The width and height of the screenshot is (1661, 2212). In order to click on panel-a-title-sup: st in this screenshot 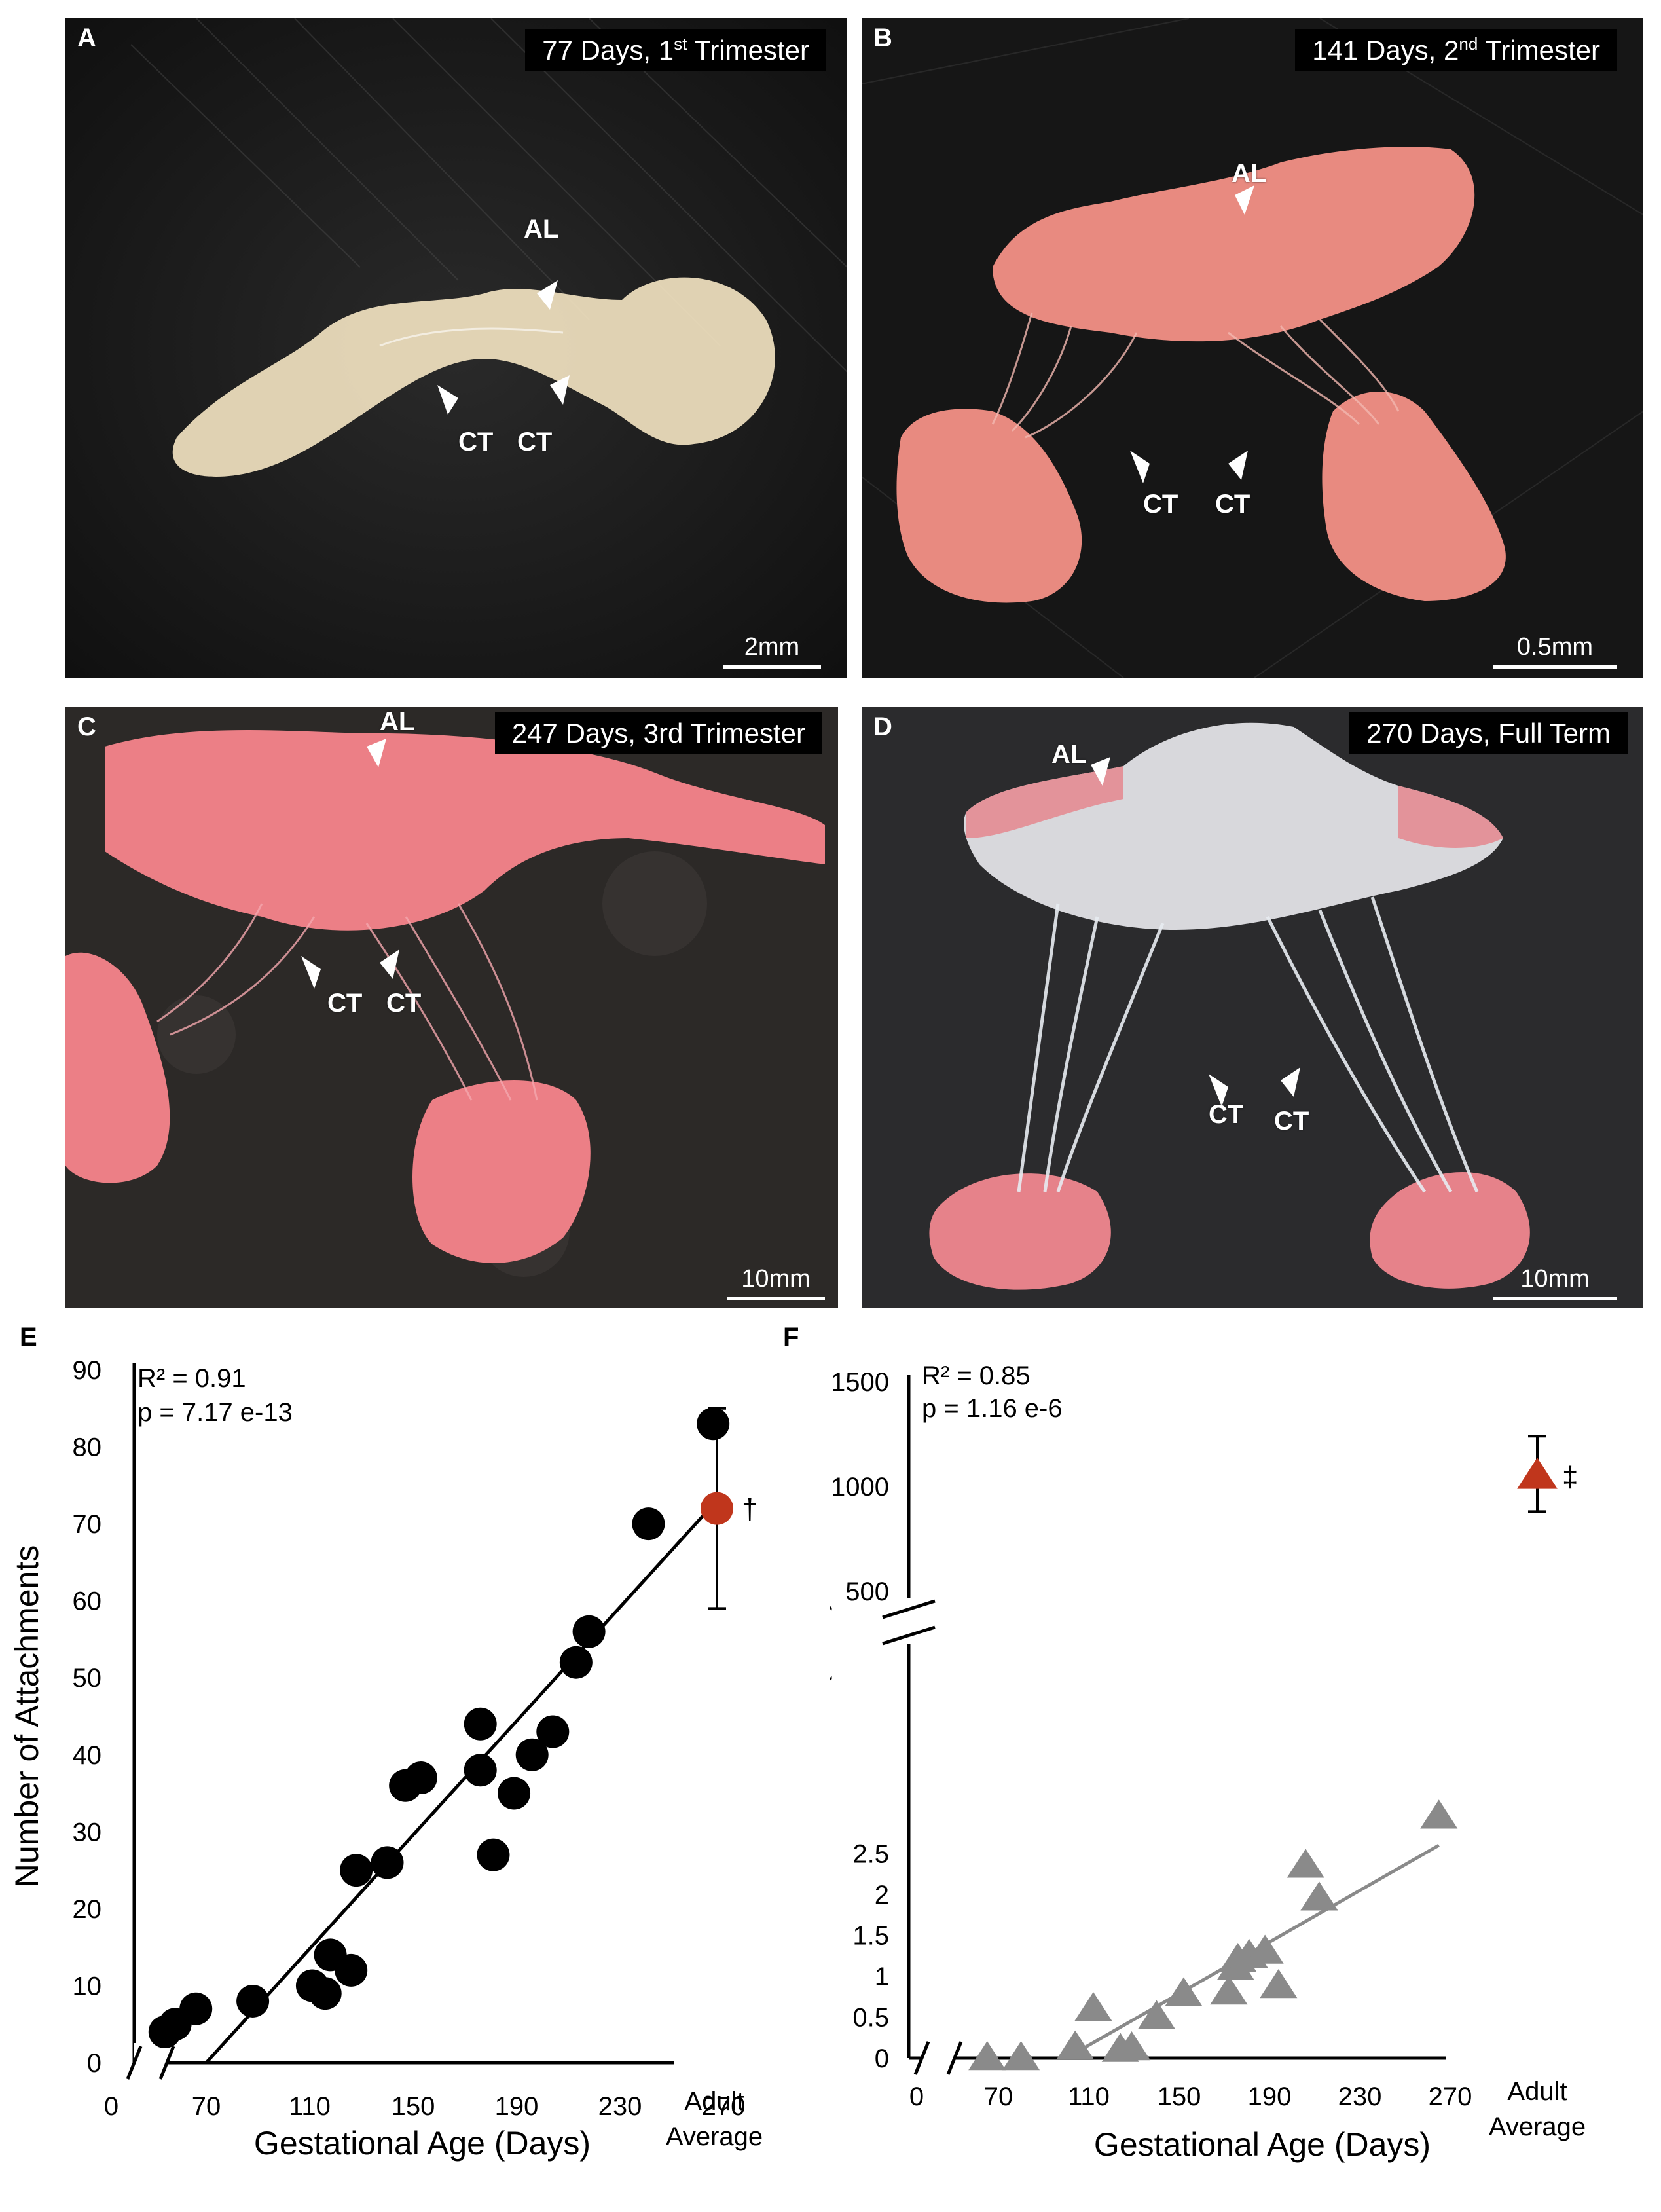, I will do `click(681, 44)`.